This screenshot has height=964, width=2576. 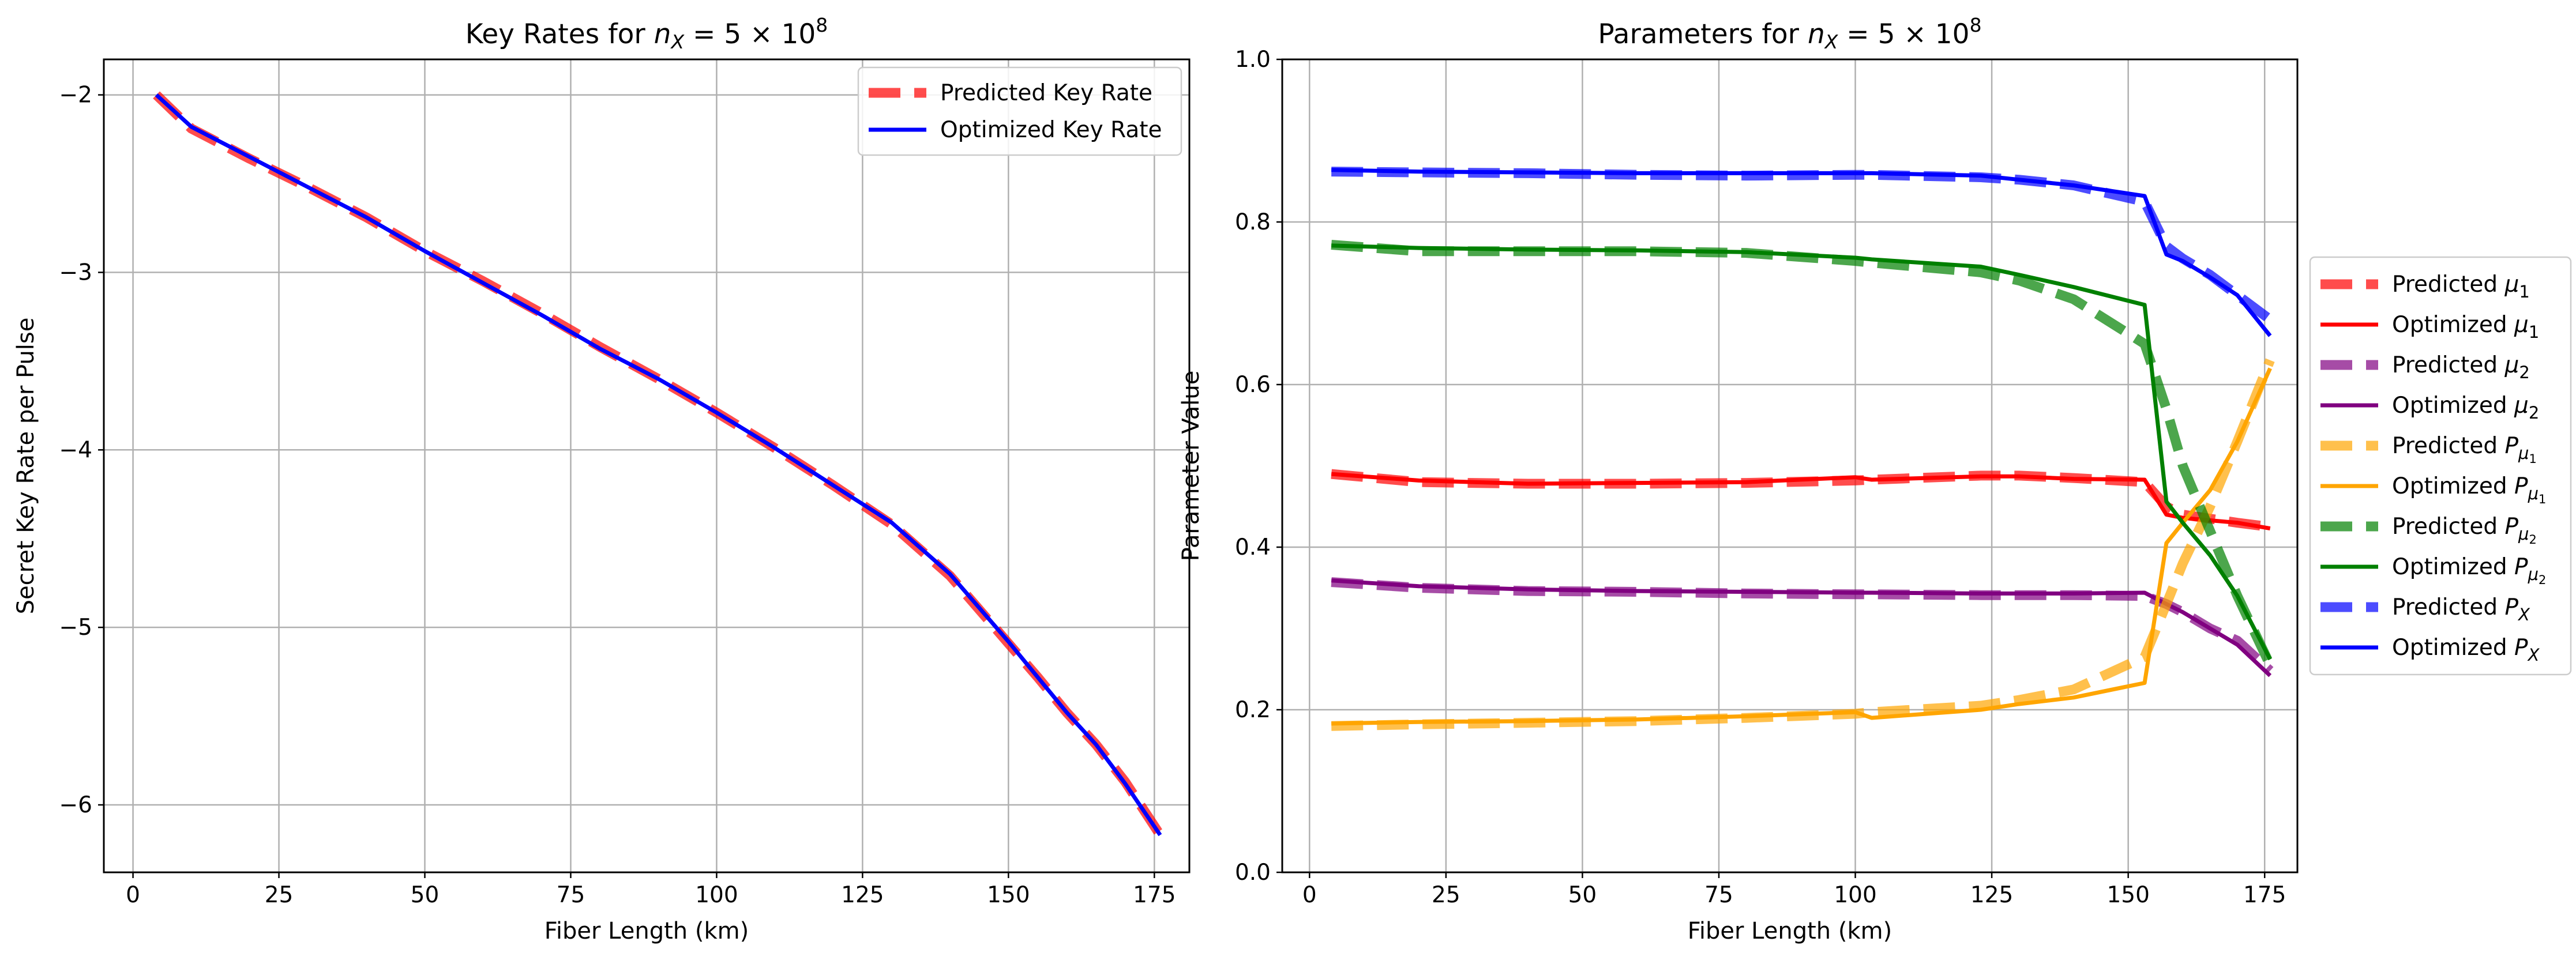 I want to click on y-tick-label: 0.8, so click(x=1253, y=222).